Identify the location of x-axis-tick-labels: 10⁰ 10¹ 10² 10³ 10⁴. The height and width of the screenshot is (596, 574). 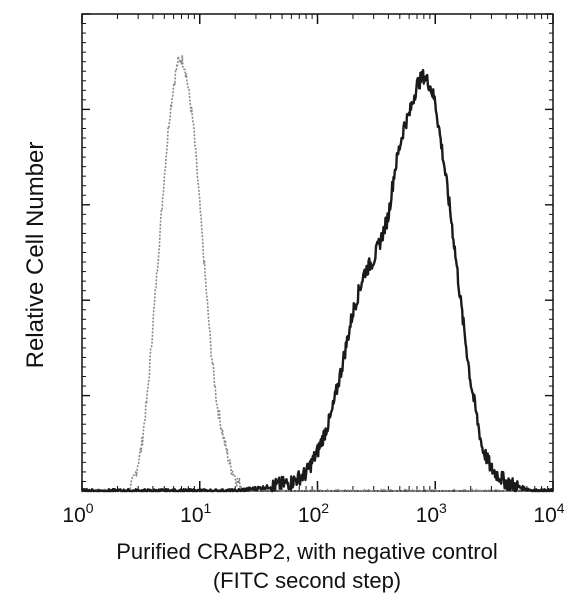
(313, 513).